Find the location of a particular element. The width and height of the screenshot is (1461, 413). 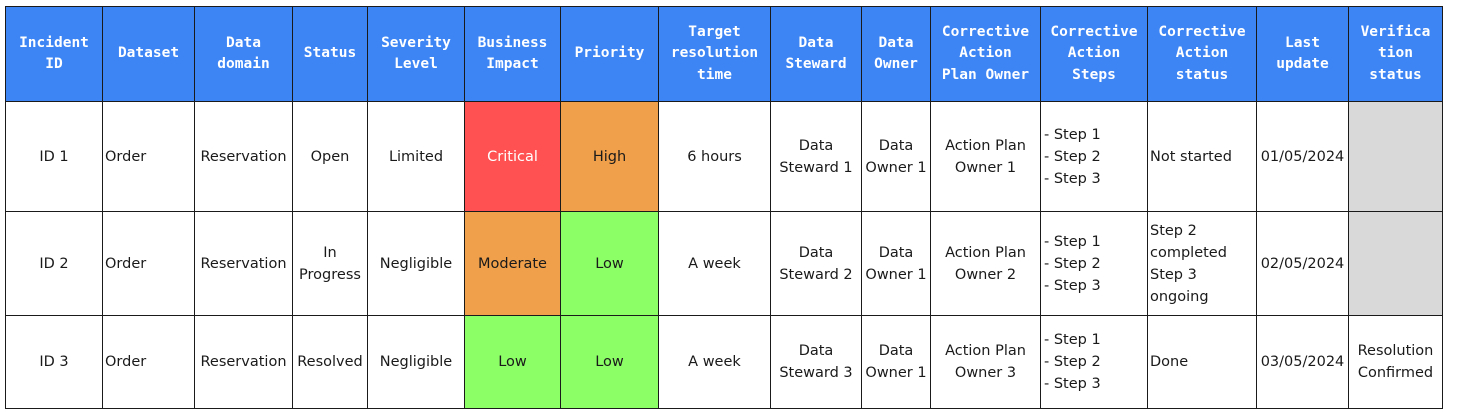

header-action-status: Corrective Action status is located at coordinates (1202, 54).